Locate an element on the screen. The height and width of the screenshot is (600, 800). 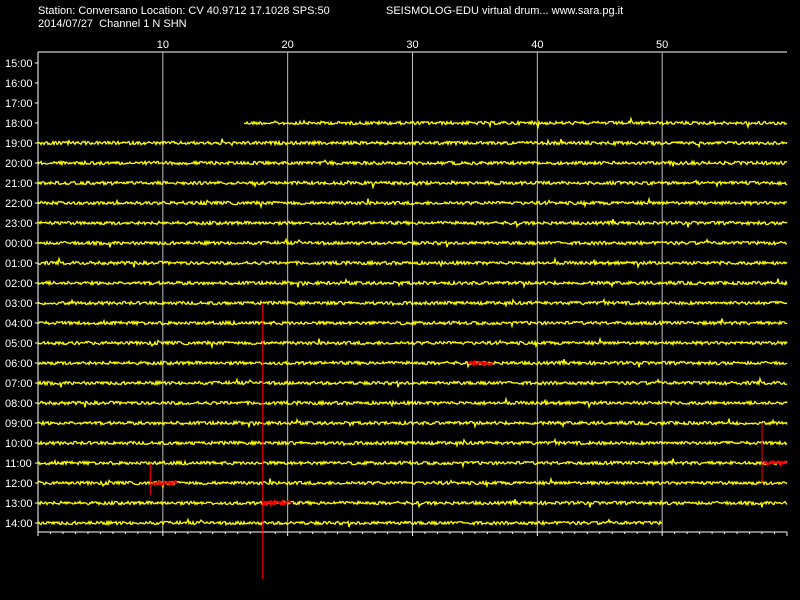
hour-label: 09:00 is located at coordinates (19, 424).